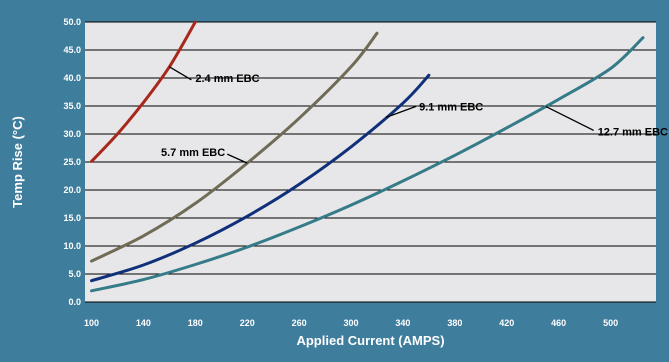  I want to click on y-tick-label: 45.0, so click(72, 50).